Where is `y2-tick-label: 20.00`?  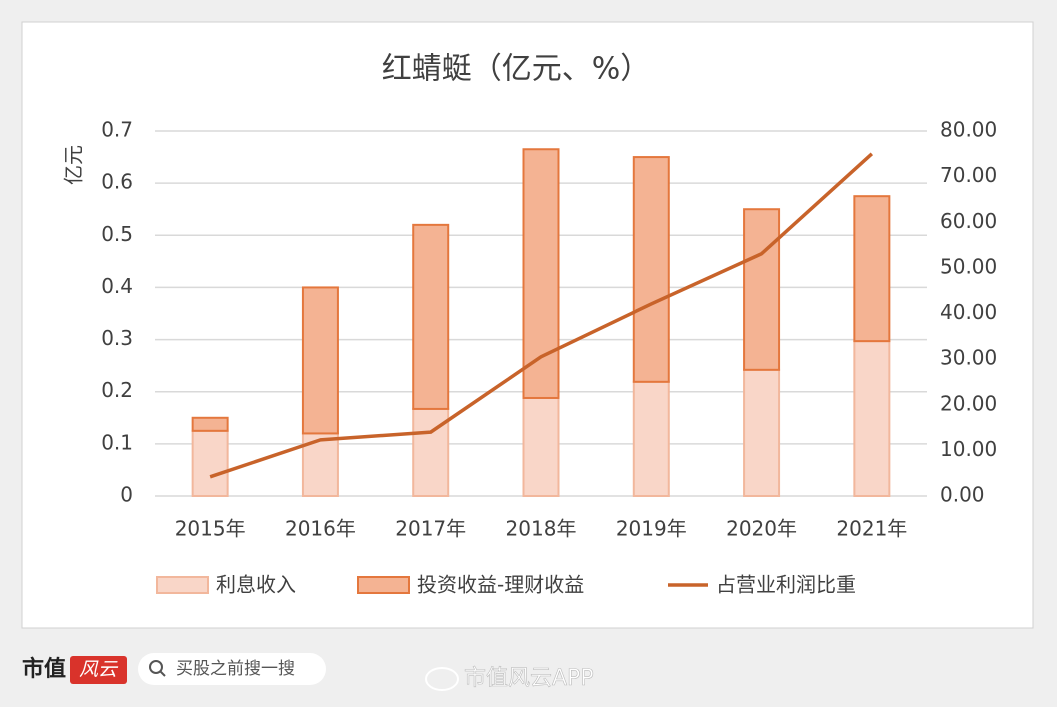
y2-tick-label: 20.00 is located at coordinates (968, 403).